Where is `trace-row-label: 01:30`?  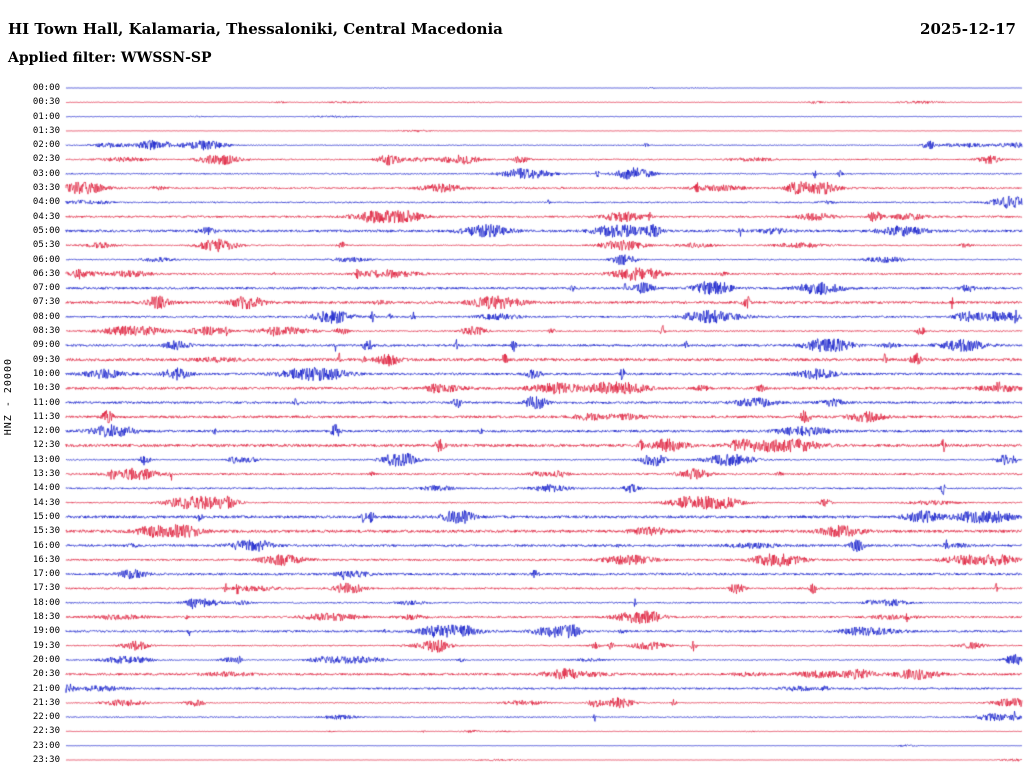
trace-row-label: 01:30 is located at coordinates (46, 130).